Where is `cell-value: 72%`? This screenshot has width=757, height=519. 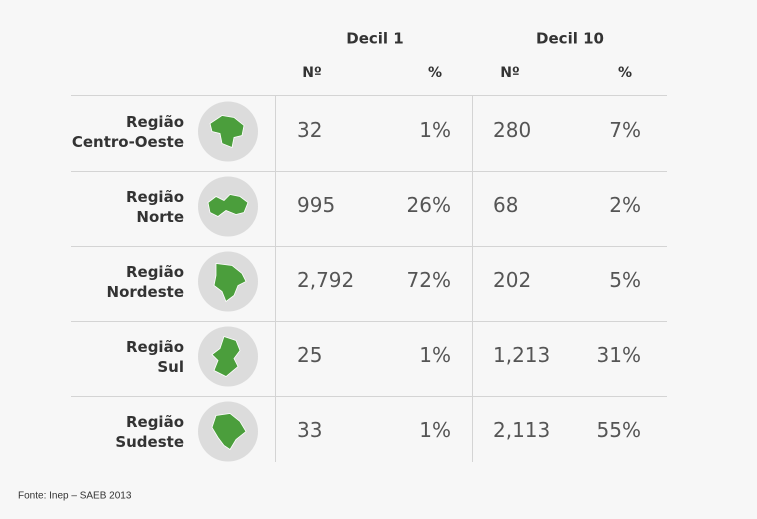
cell-value: 72% is located at coordinates (429, 280).